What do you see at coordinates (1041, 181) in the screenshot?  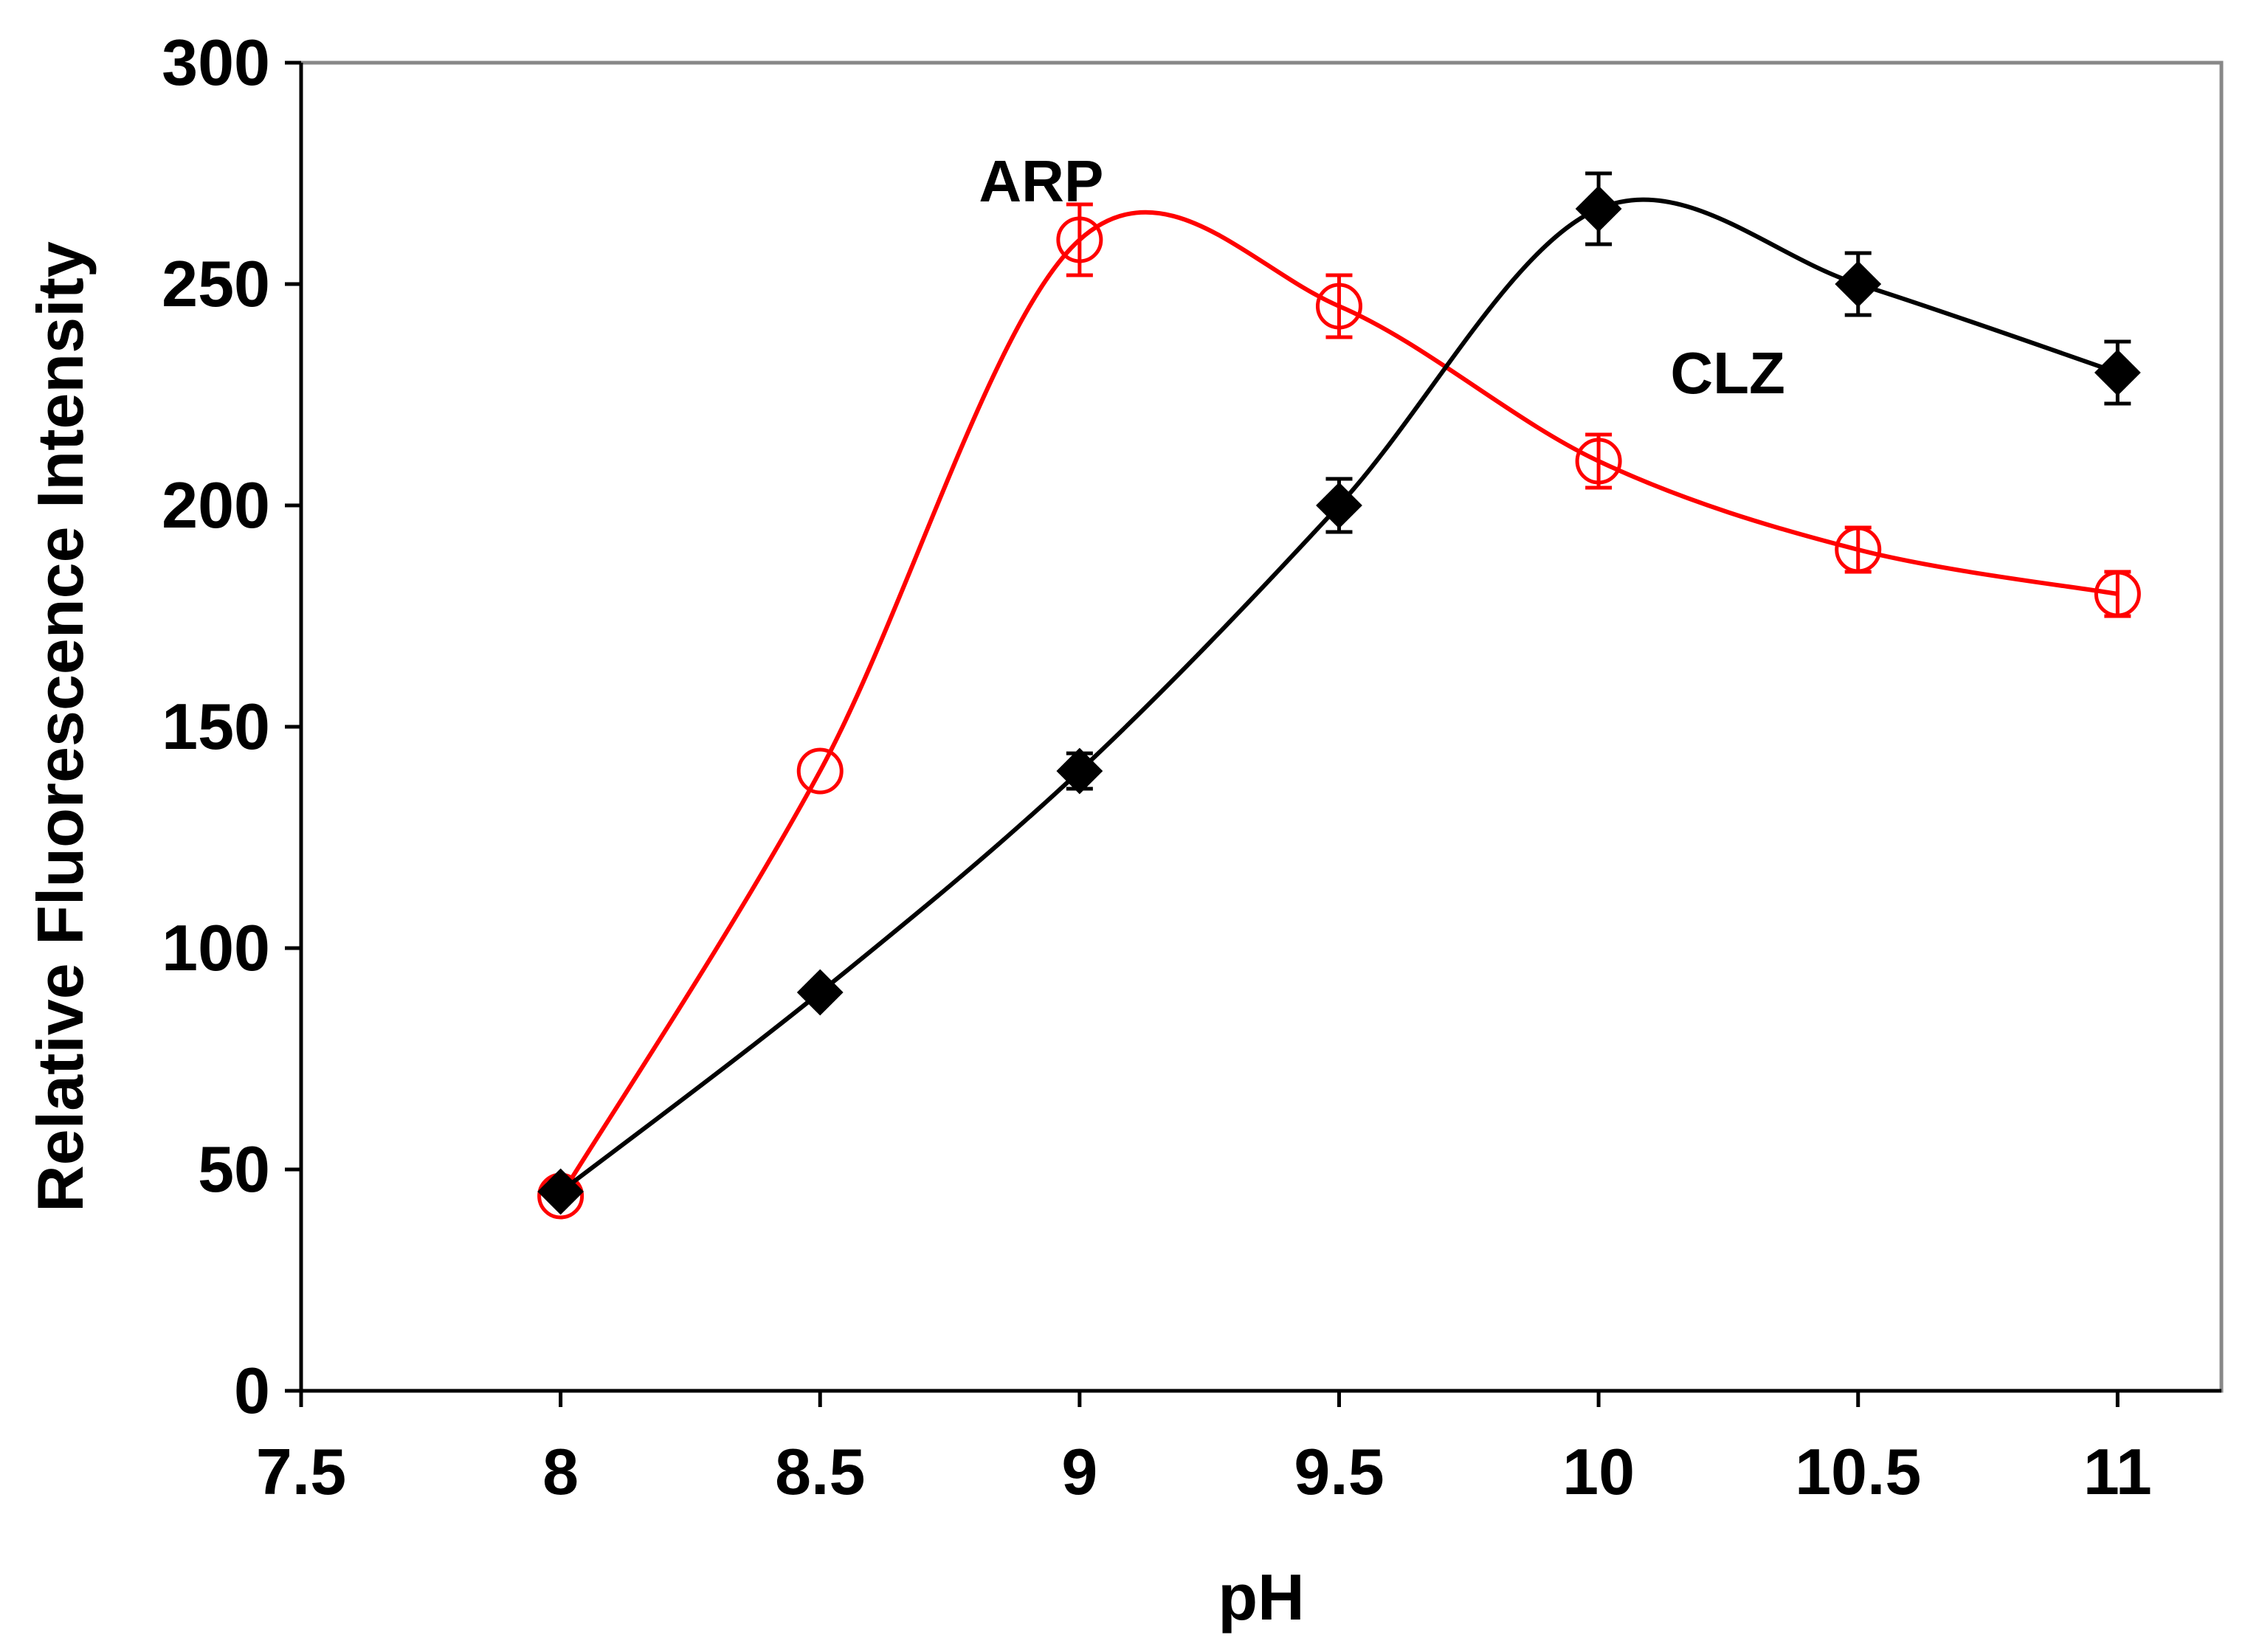 I see `series-label-arp: ARP` at bounding box center [1041, 181].